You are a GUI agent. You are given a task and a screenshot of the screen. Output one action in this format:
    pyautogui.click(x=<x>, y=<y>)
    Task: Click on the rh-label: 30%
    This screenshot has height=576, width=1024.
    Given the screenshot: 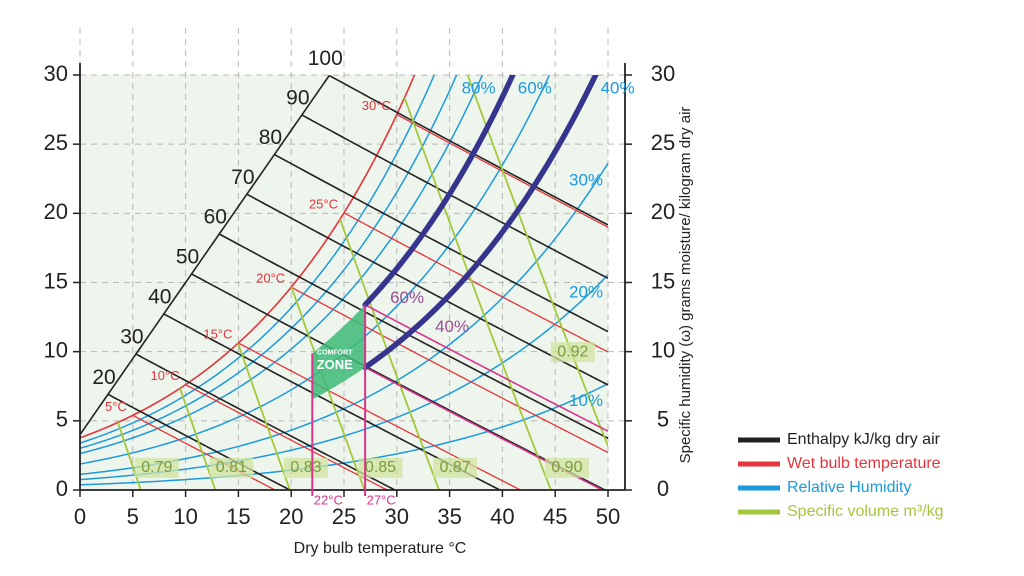 What is the action you would take?
    pyautogui.click(x=586, y=180)
    